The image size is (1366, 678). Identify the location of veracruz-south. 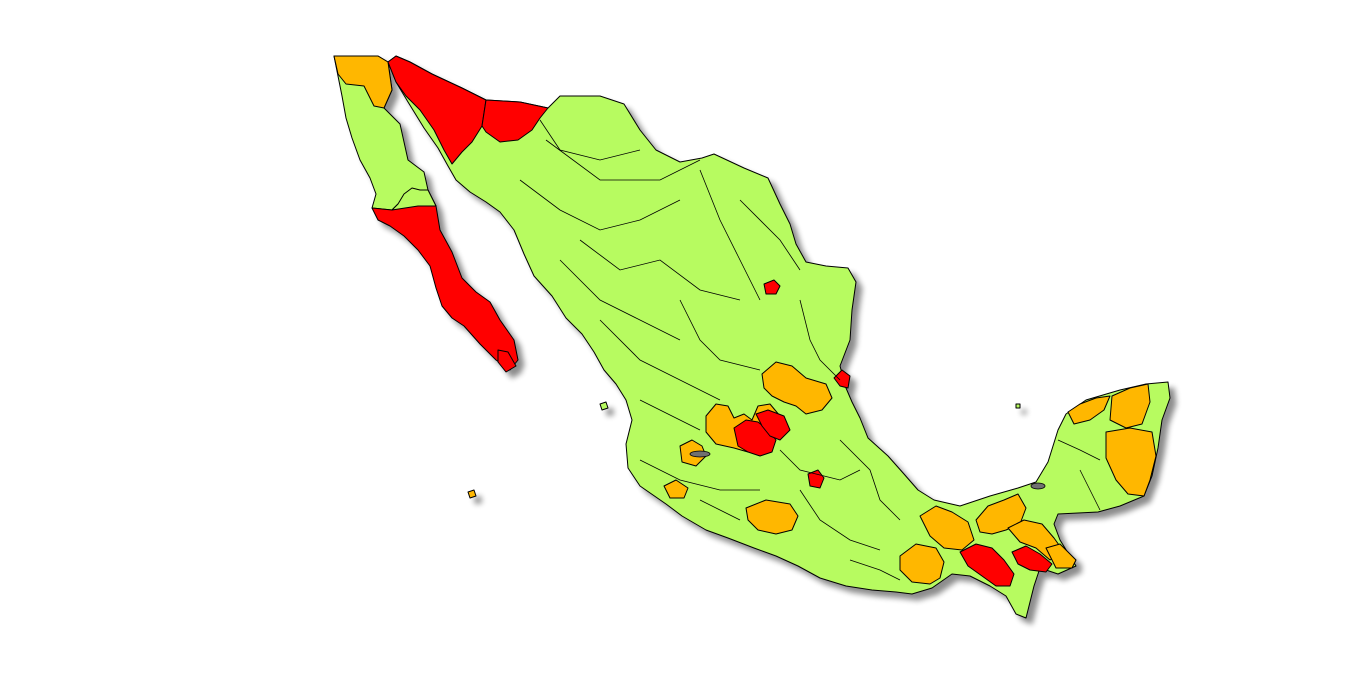
(1001, 514).